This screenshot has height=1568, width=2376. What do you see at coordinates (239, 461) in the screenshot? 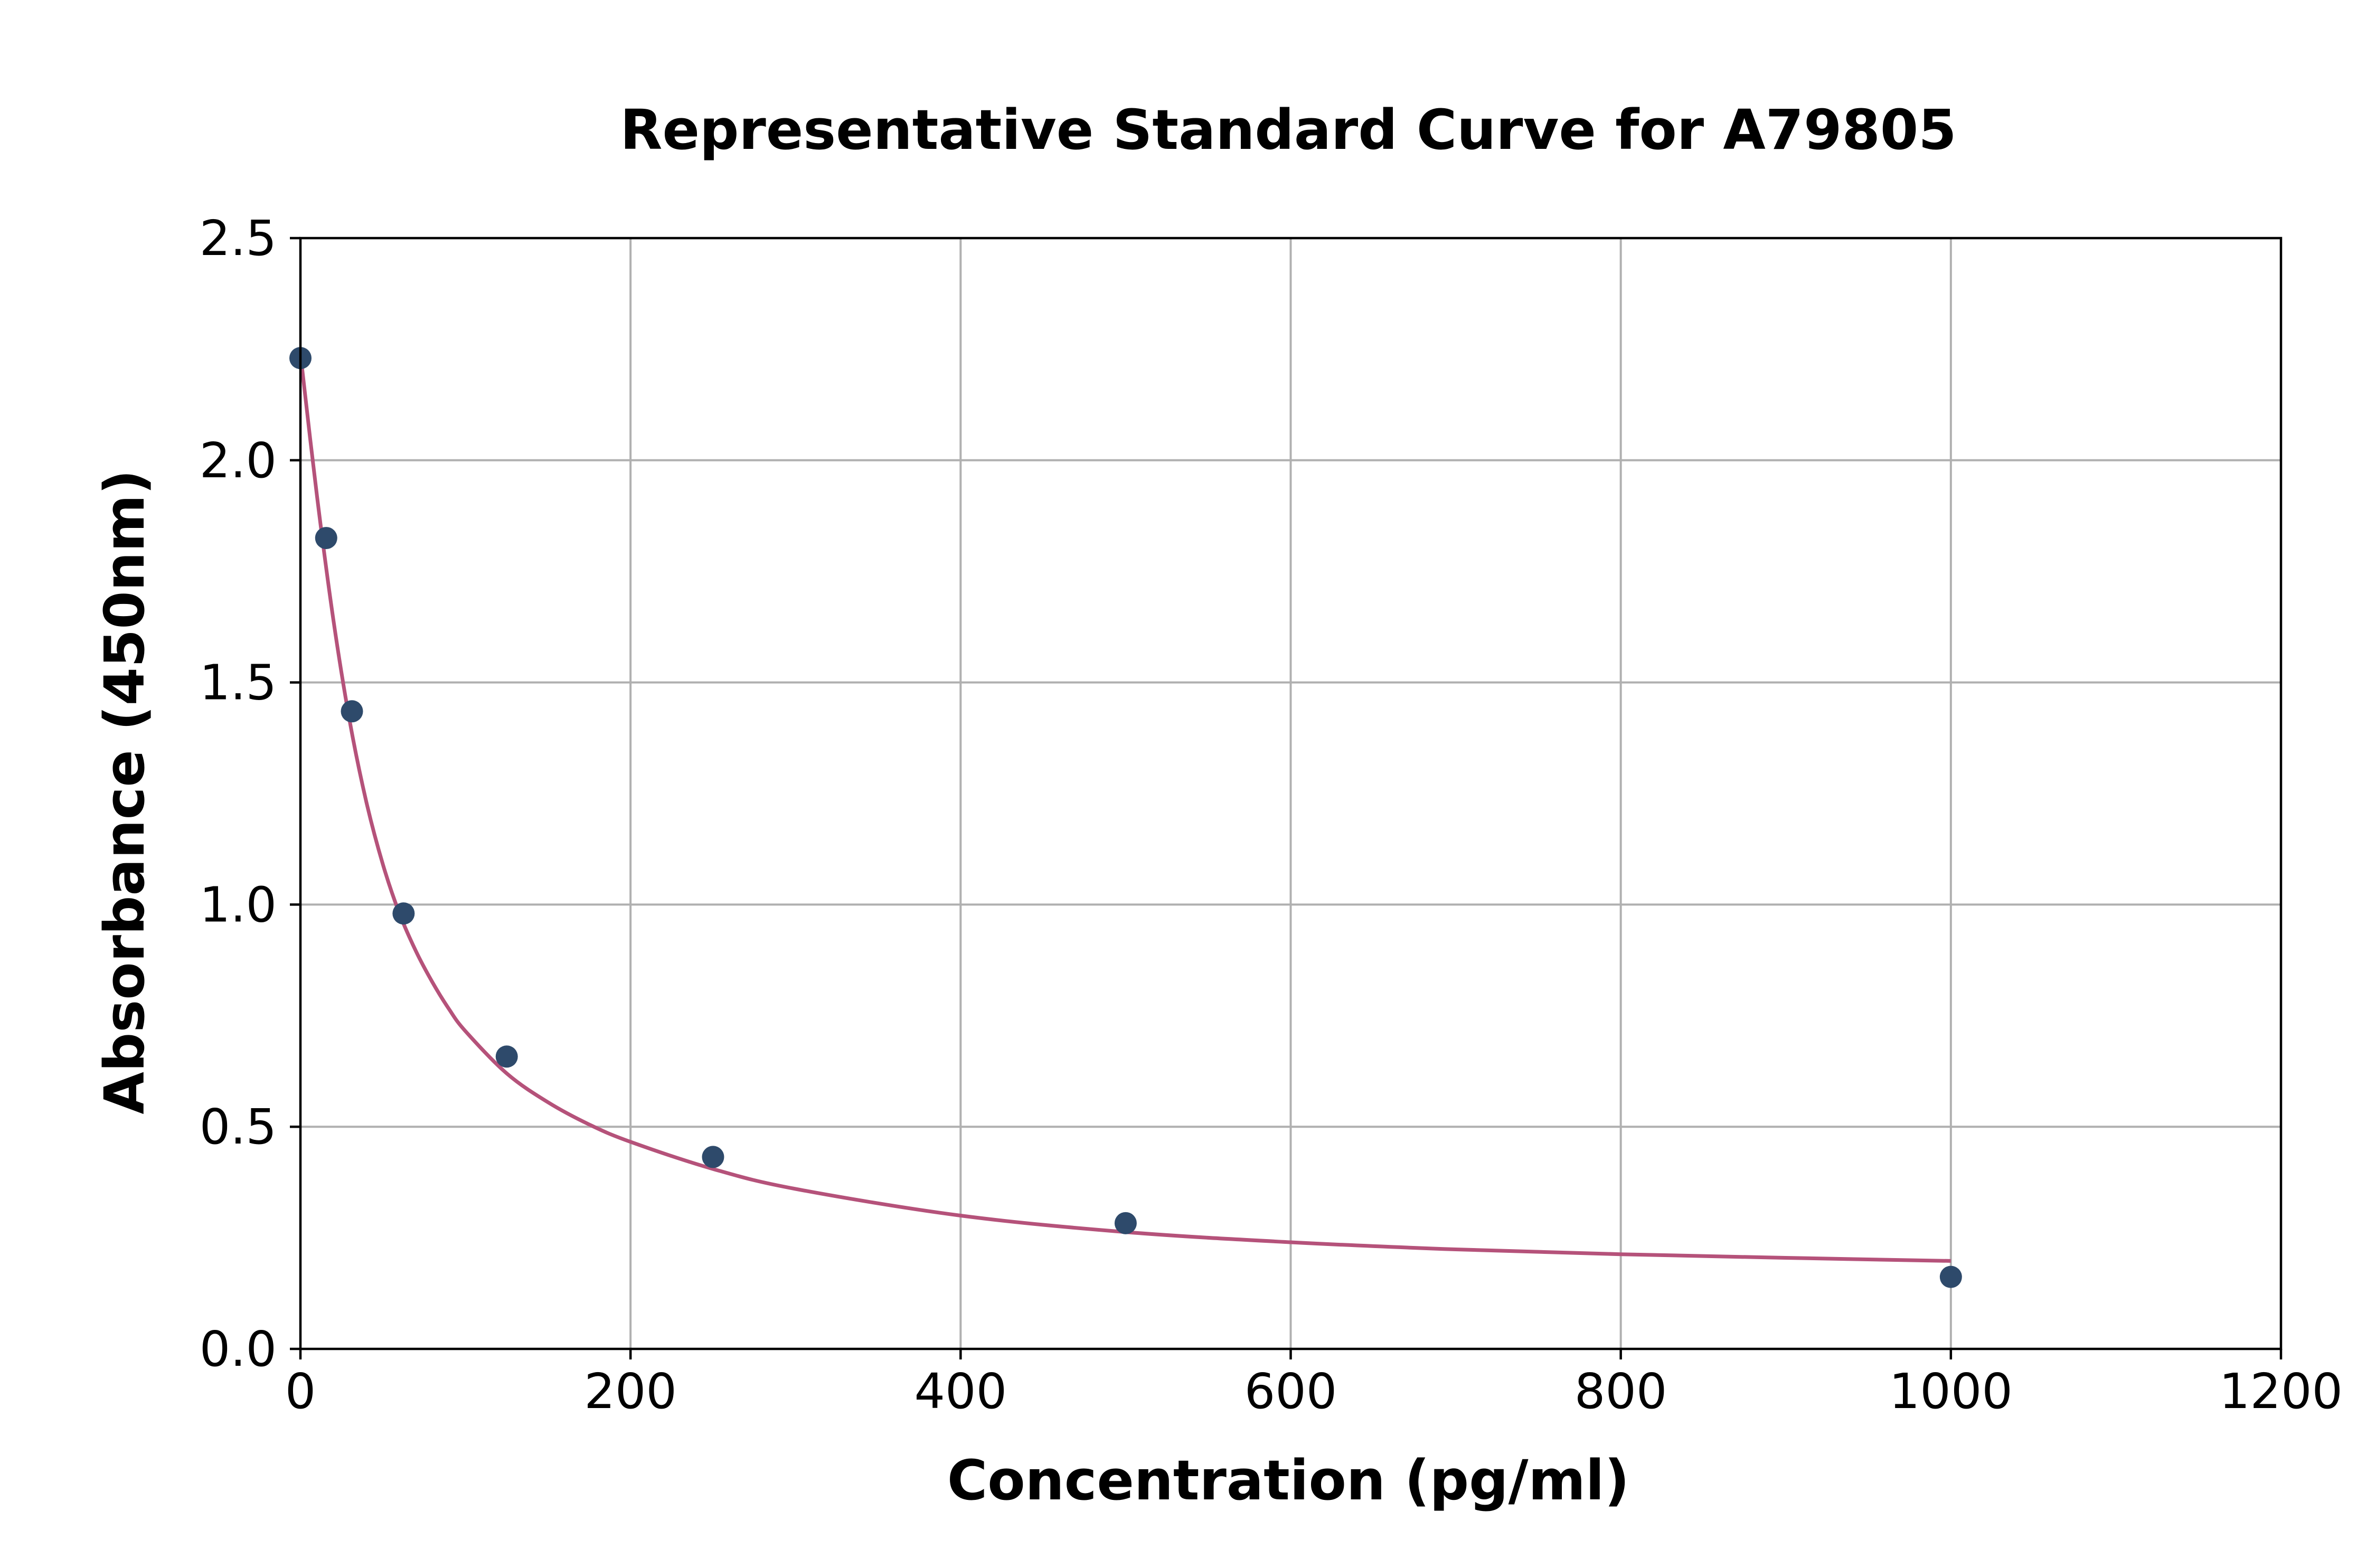
I see `y-tick-label: 2.0` at bounding box center [239, 461].